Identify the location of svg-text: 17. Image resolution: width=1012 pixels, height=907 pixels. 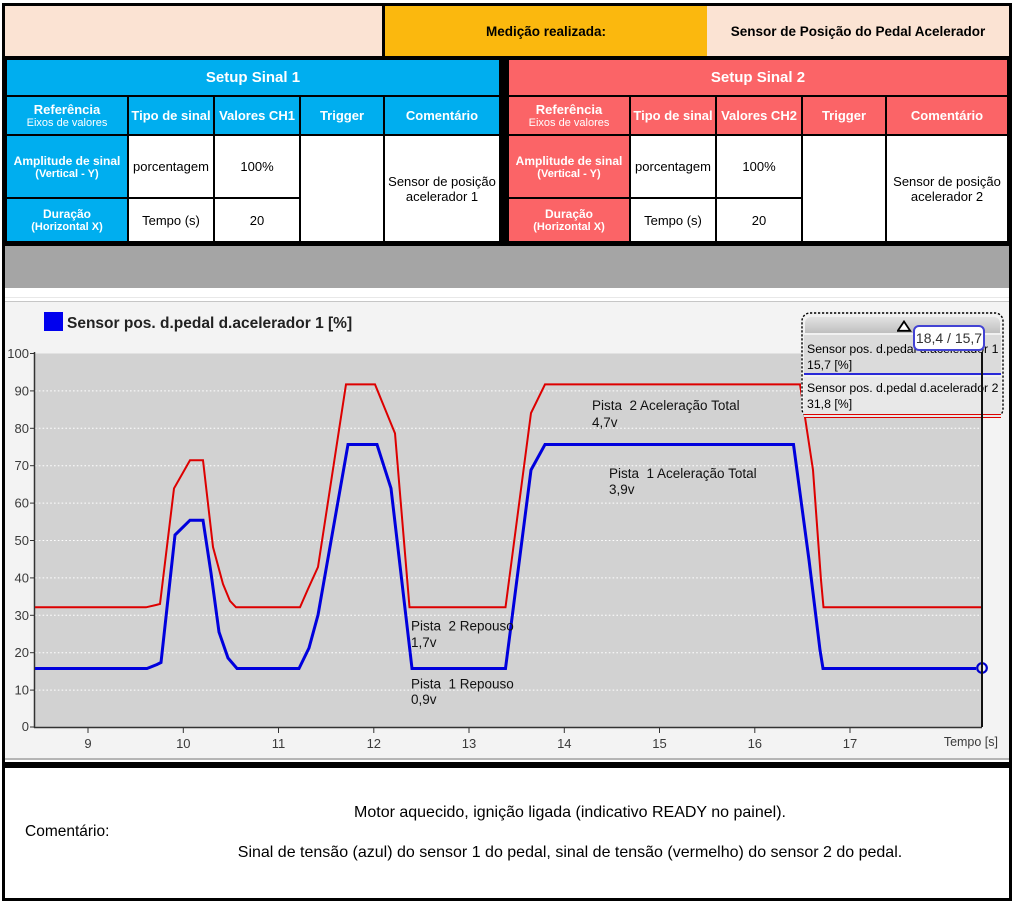
(850, 743).